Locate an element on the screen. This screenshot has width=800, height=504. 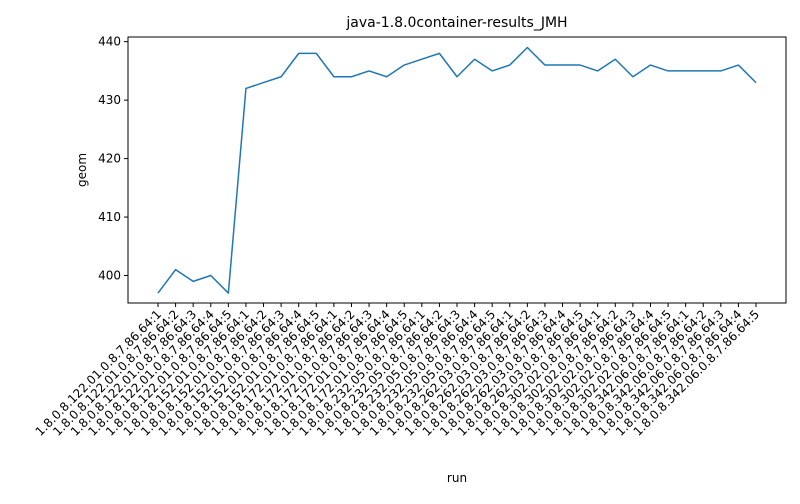
y-axis: 400 410 420 430 440 is located at coordinates (113, 159).